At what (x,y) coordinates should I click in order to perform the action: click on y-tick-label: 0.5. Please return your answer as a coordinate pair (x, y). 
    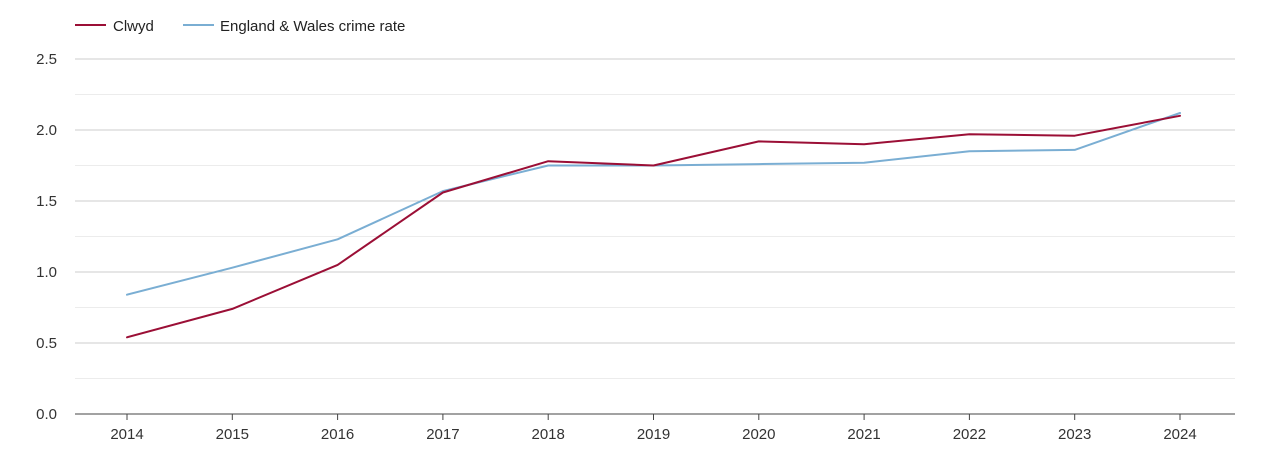
    Looking at the image, I should click on (46, 343).